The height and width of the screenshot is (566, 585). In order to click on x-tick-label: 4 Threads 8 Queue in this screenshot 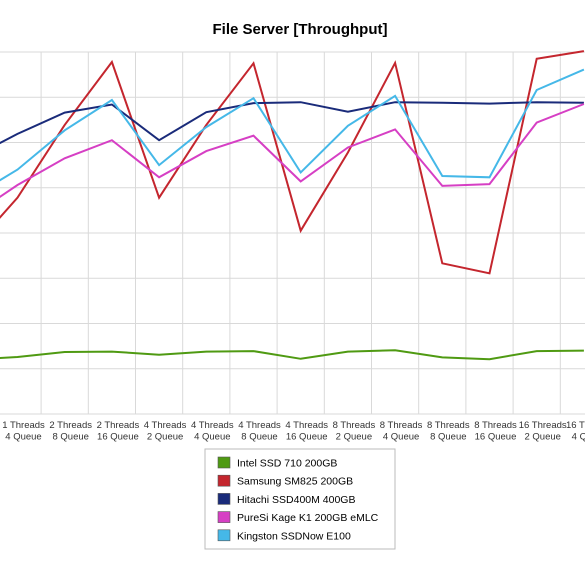, I will do `click(259, 431)`.